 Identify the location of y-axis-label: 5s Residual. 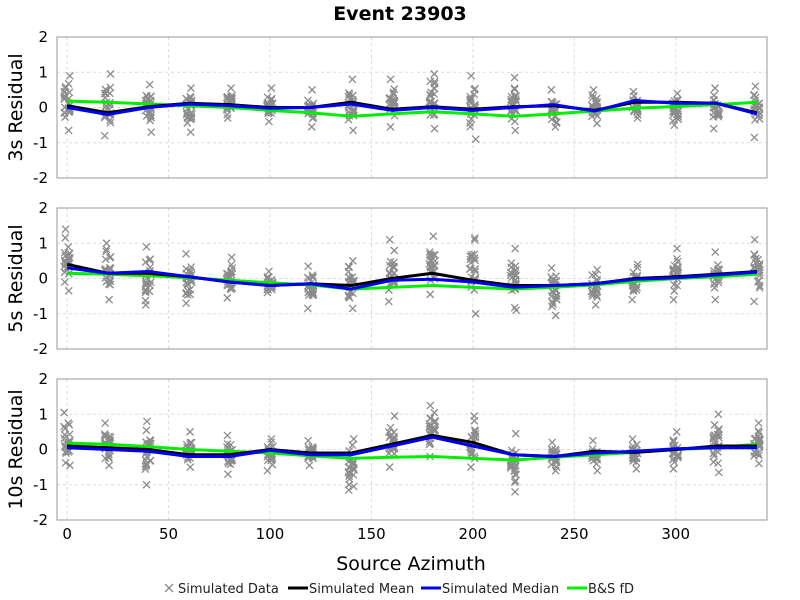
(16, 278).